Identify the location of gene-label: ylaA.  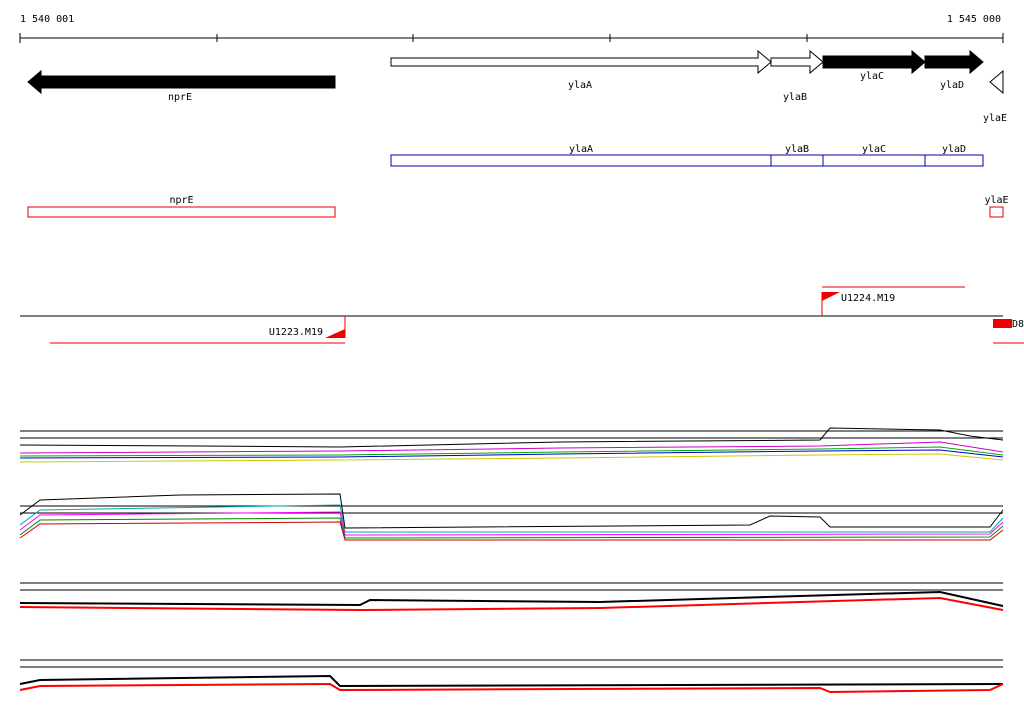
(580, 85).